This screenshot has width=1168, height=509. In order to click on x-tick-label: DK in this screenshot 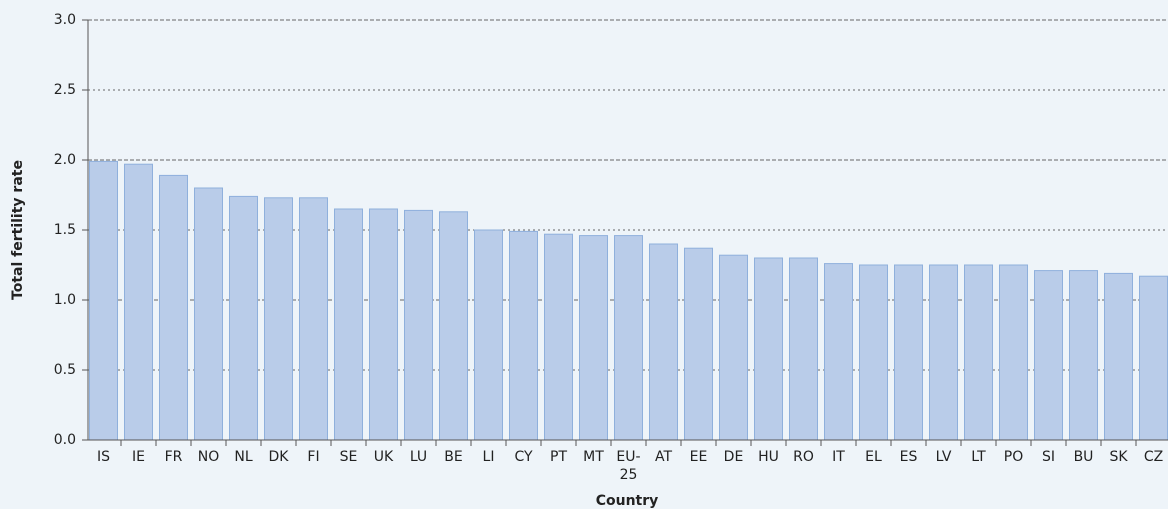, I will do `click(279, 457)`.